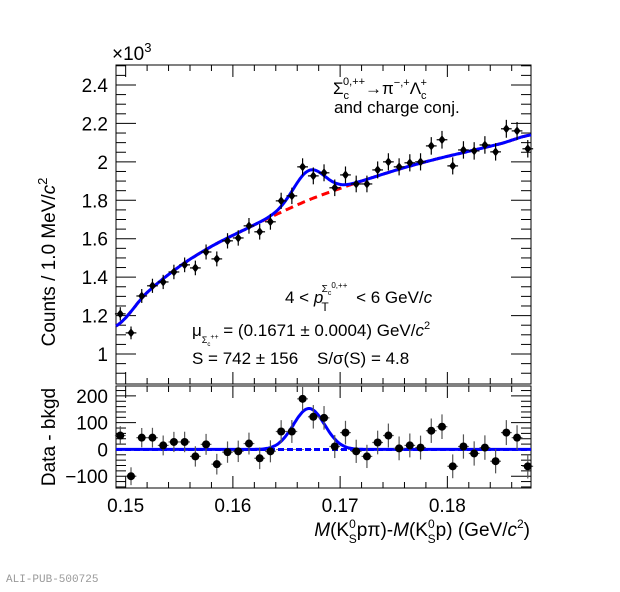 The image size is (620, 592). Describe the element at coordinates (131, 52) in the screenshot. I see `y-multiplier: ×10³` at that location.